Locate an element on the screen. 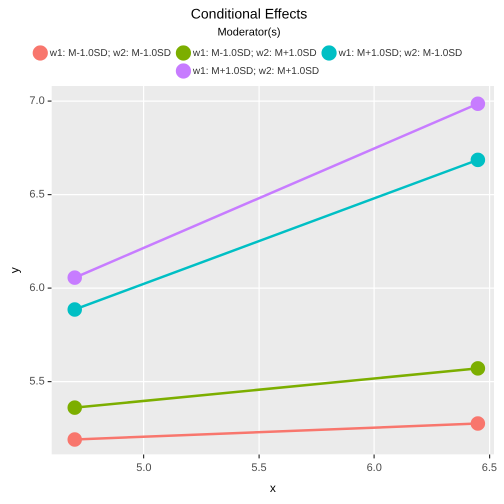 This screenshot has height=504, width=504. legend-label: w1: M-1.0SD; w2: M+1.0SD is located at coordinates (254, 53).